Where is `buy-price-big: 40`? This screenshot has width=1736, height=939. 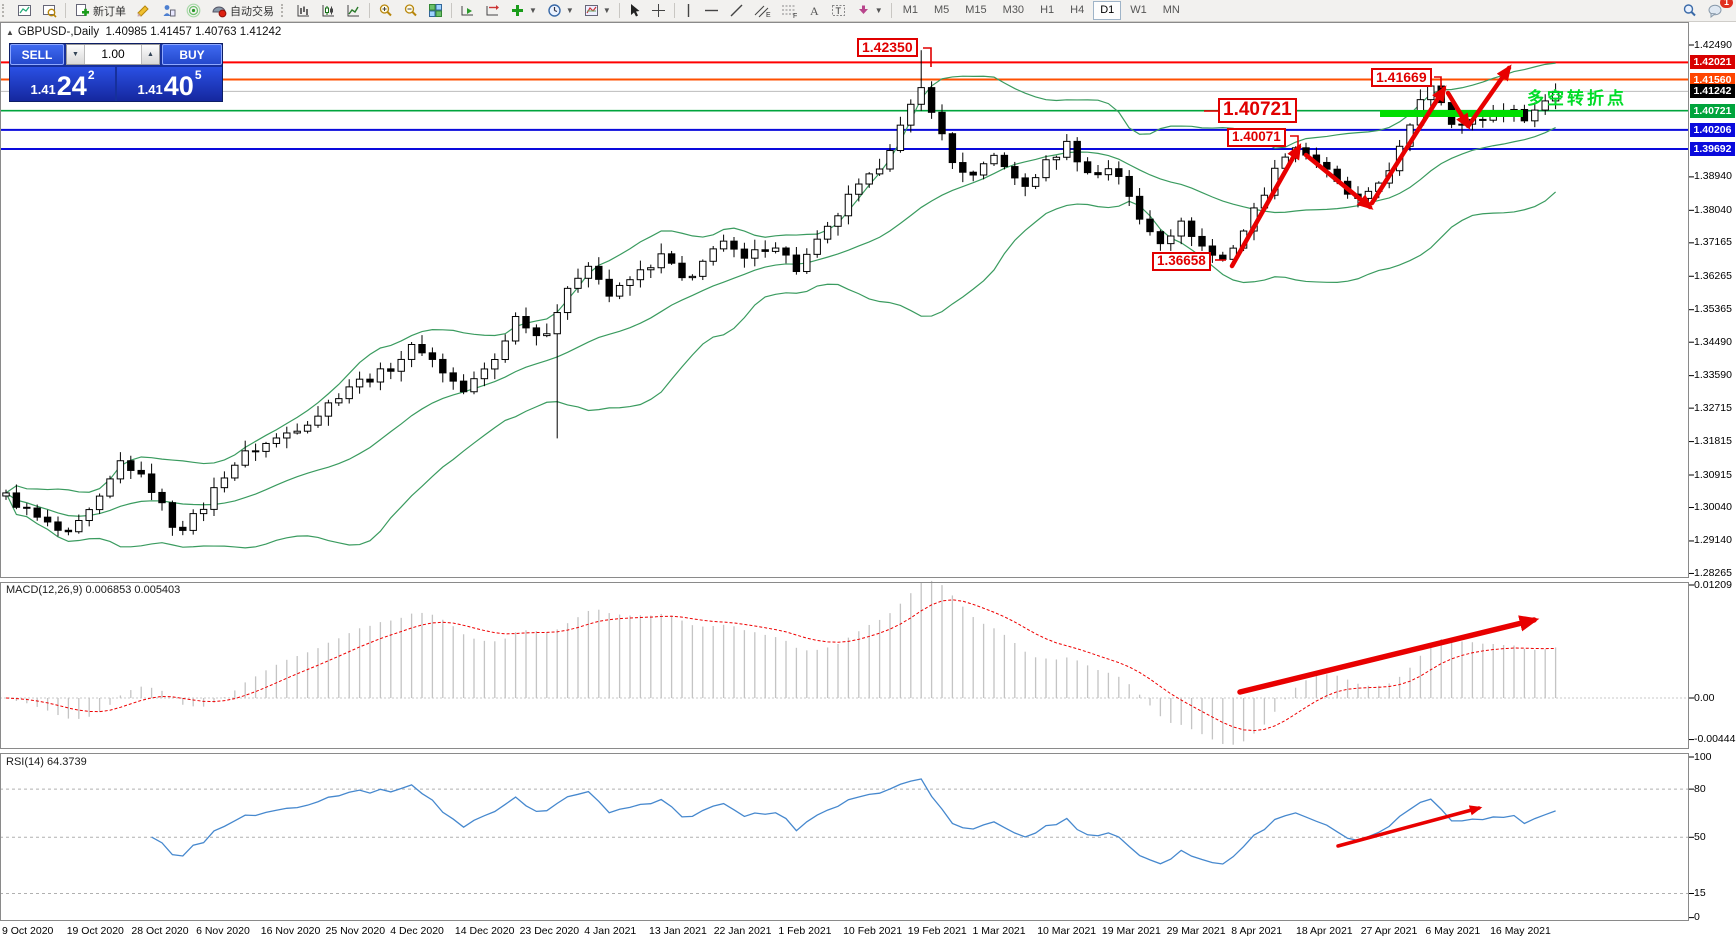
buy-price-big: 40 is located at coordinates (178, 86).